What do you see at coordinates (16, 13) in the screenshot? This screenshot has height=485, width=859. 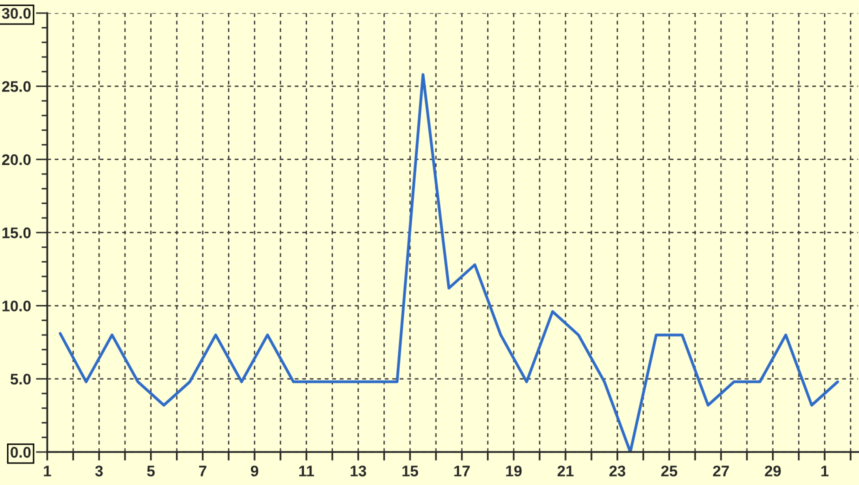 I see `y-tick-label: 30.0` at bounding box center [16, 13].